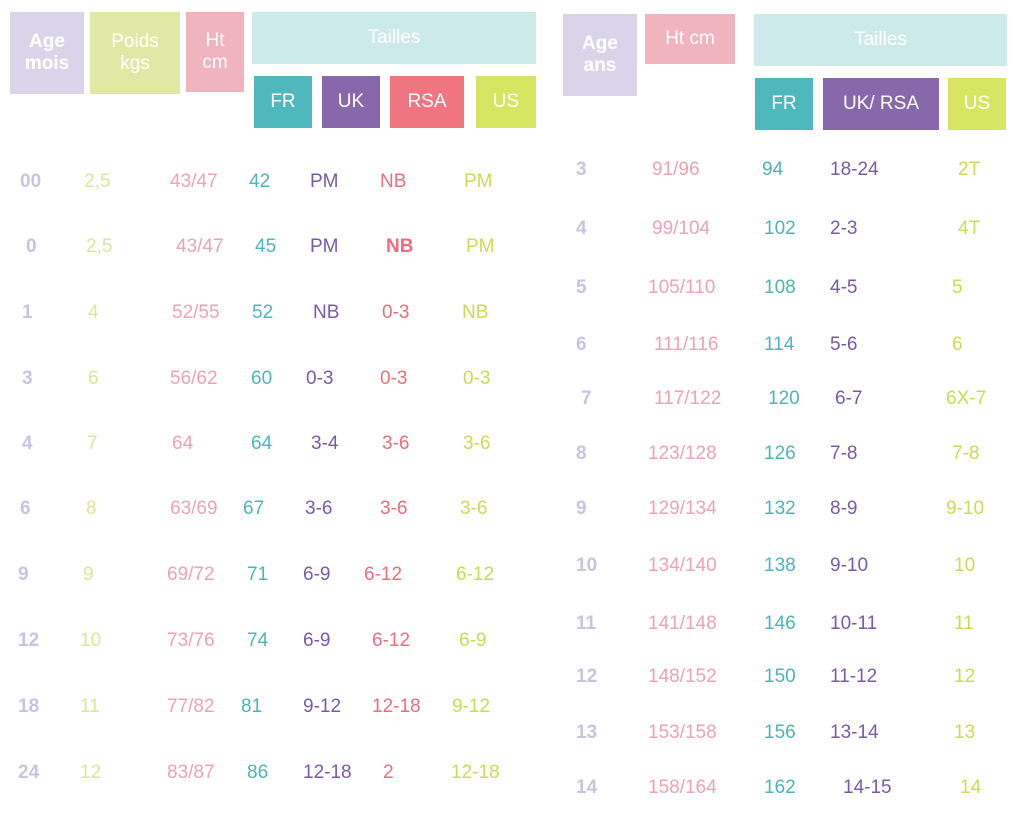 The height and width of the screenshot is (820, 1024). What do you see at coordinates (867, 787) in the screenshot?
I see `right-row-uk-cell: 14-15` at bounding box center [867, 787].